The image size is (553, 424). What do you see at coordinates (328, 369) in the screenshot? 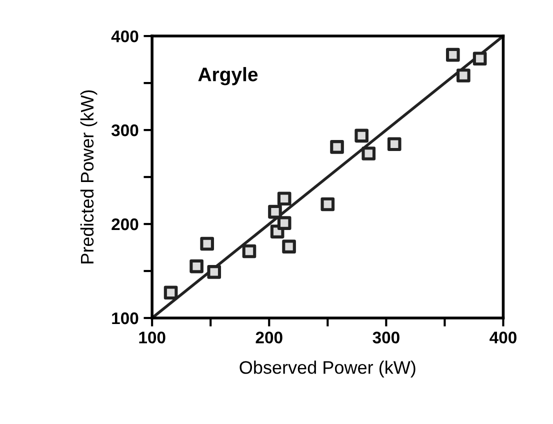
I see `x-axis-title: Observed Power (kW)` at bounding box center [328, 369].